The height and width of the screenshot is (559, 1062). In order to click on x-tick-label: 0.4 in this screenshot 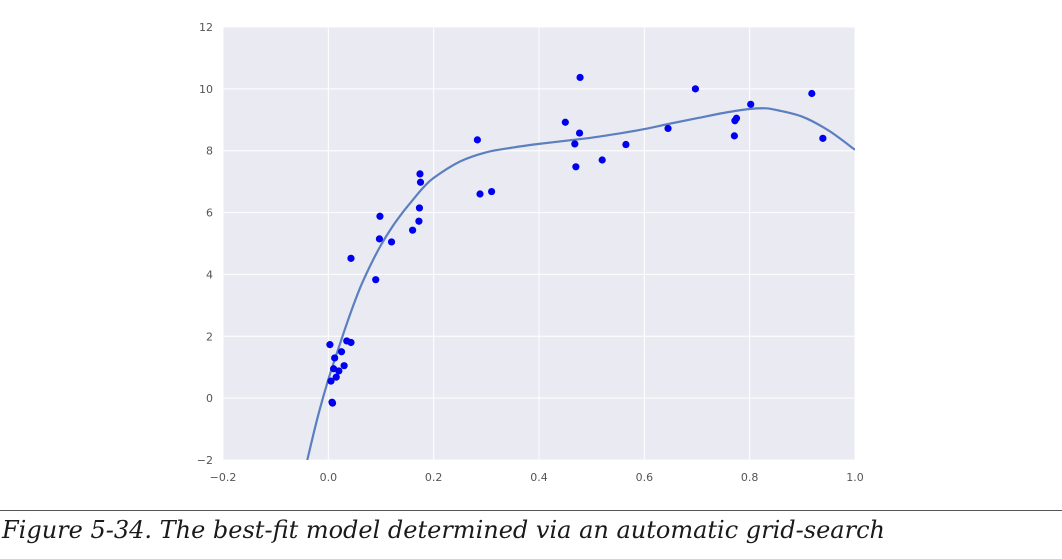, I will do `click(539, 477)`.